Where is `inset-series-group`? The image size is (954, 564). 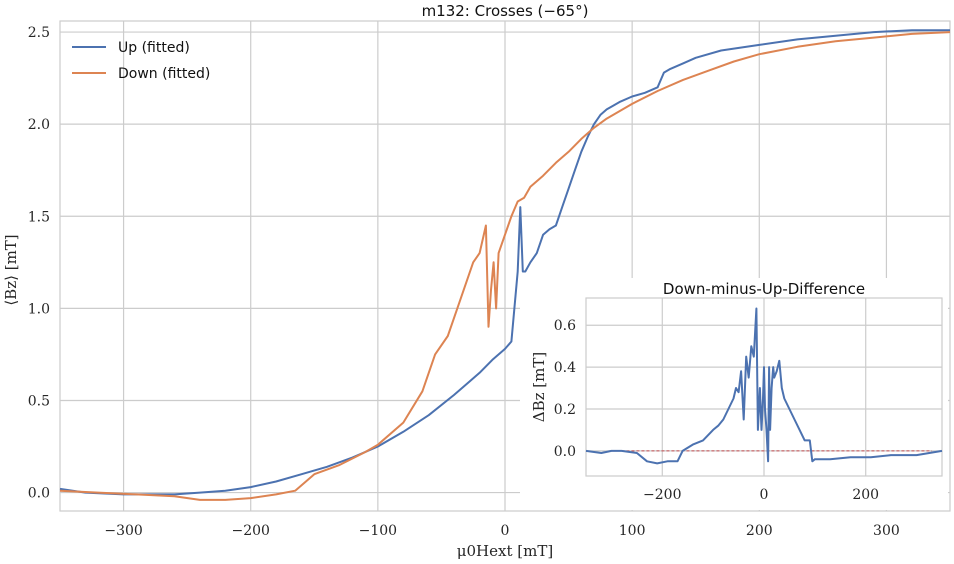
inset-series-group is located at coordinates (764, 386).